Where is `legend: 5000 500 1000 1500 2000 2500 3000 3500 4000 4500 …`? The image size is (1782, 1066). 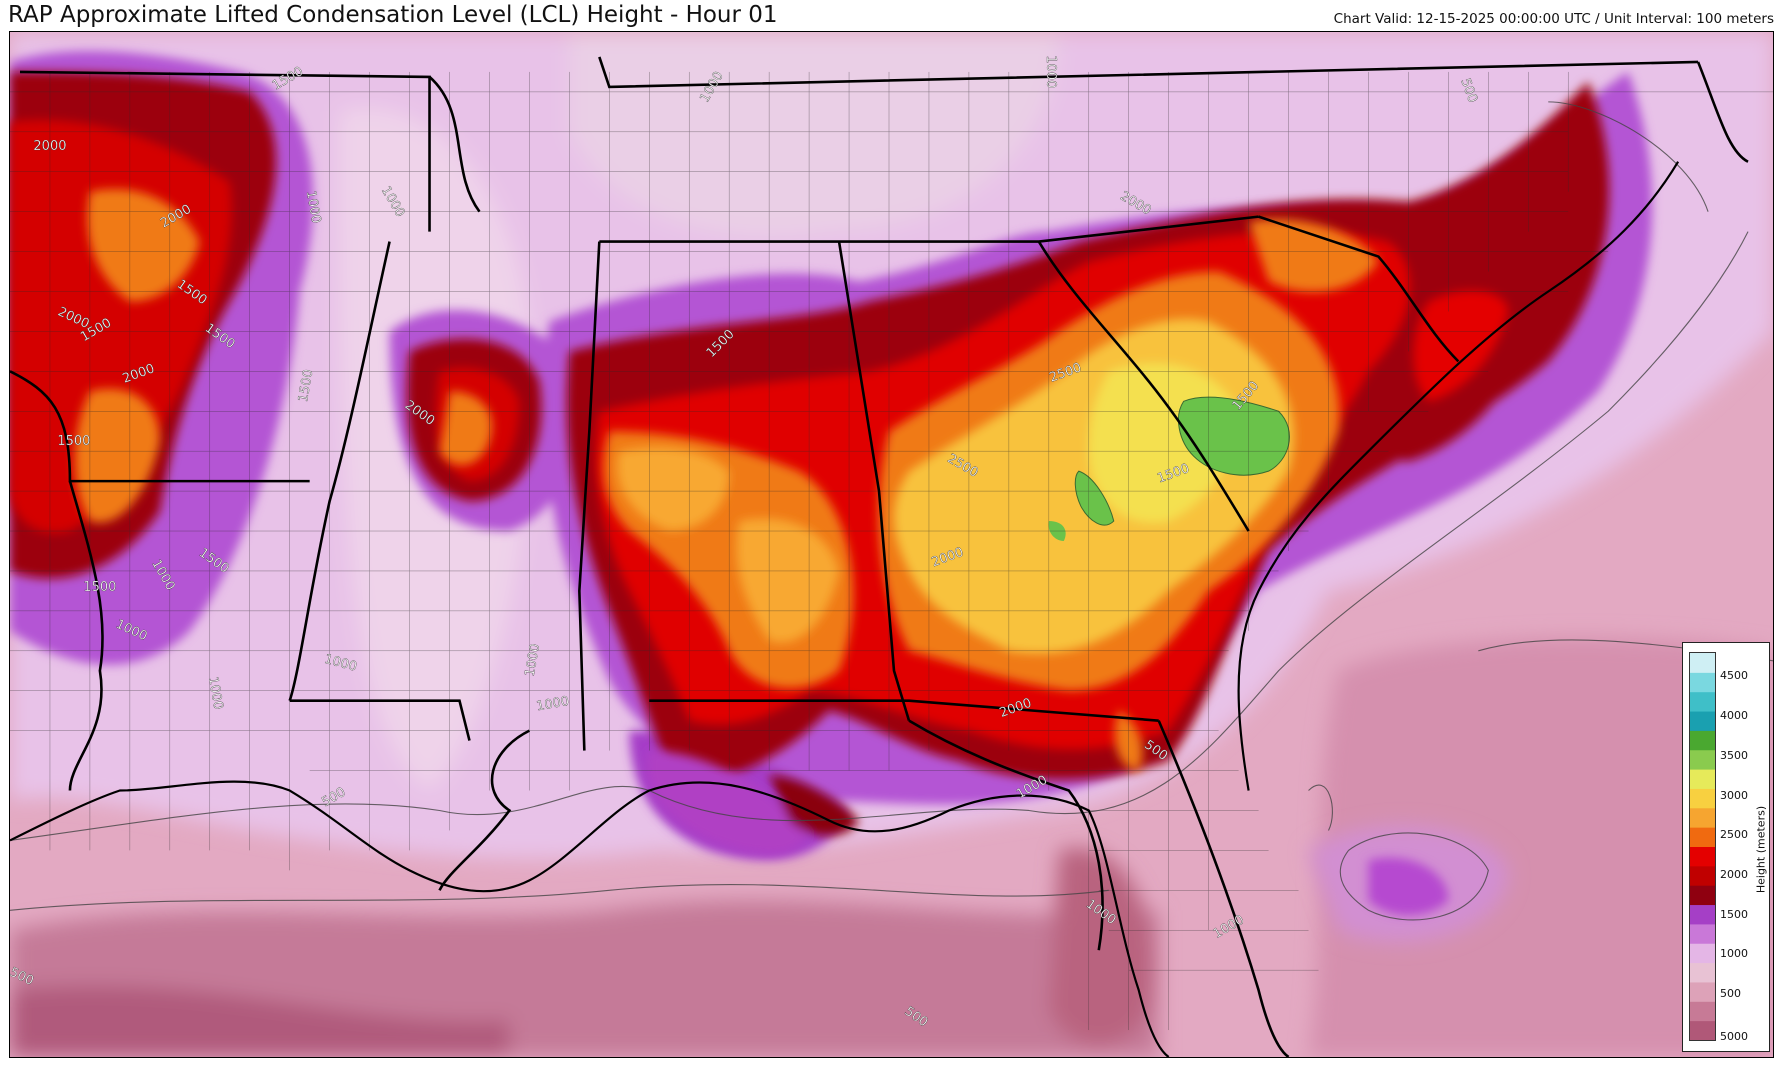
legend: 5000 500 1000 1500 2000 2500 3000 3500 4000 4500 … is located at coordinates (1726, 847).